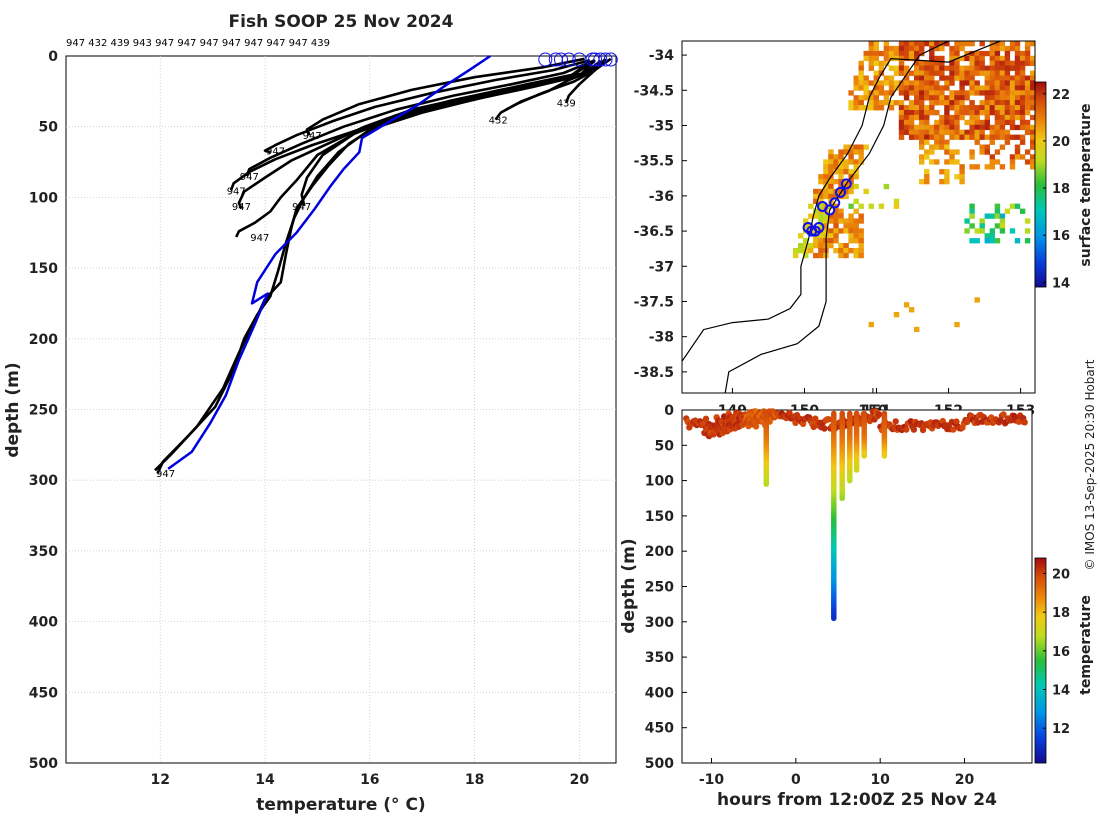 This screenshot has width=1100, height=820. I want to click on profile-chart-title: Fish SOOP 25 Nov 2024, so click(341, 22).